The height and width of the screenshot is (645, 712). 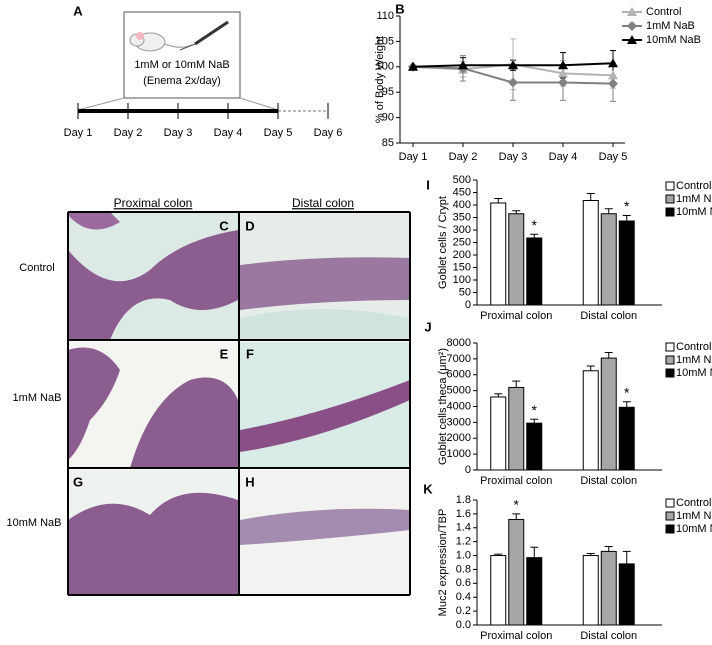 What do you see at coordinates (36, 268) in the screenshot?
I see `row-label: Control` at bounding box center [36, 268].